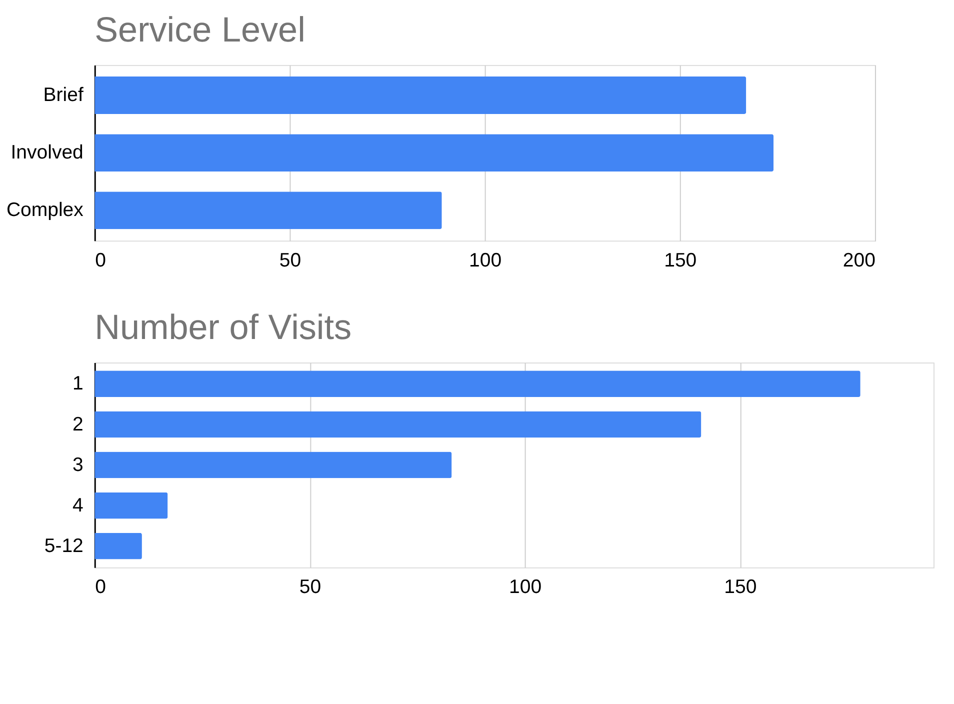 The height and width of the screenshot is (704, 954). I want to click on y-tick-label: 1, so click(78, 383).